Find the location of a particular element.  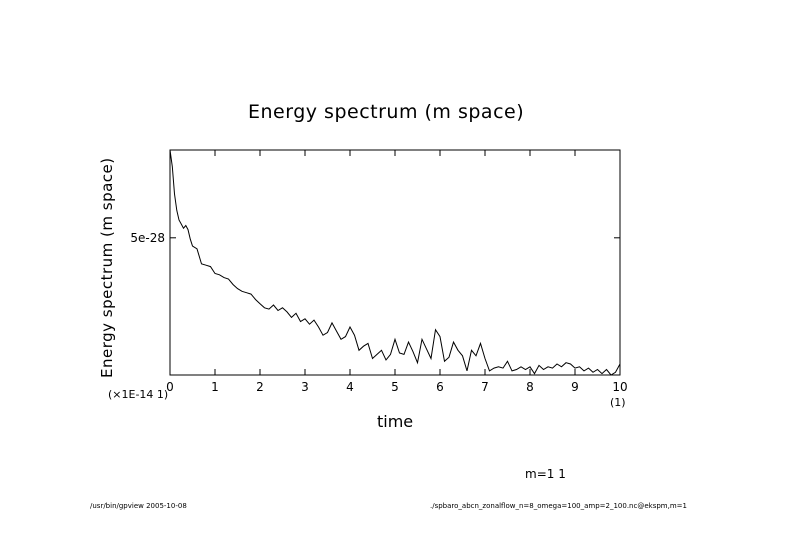

y-axis-ticks: 5e-28 is located at coordinates (375, 238).